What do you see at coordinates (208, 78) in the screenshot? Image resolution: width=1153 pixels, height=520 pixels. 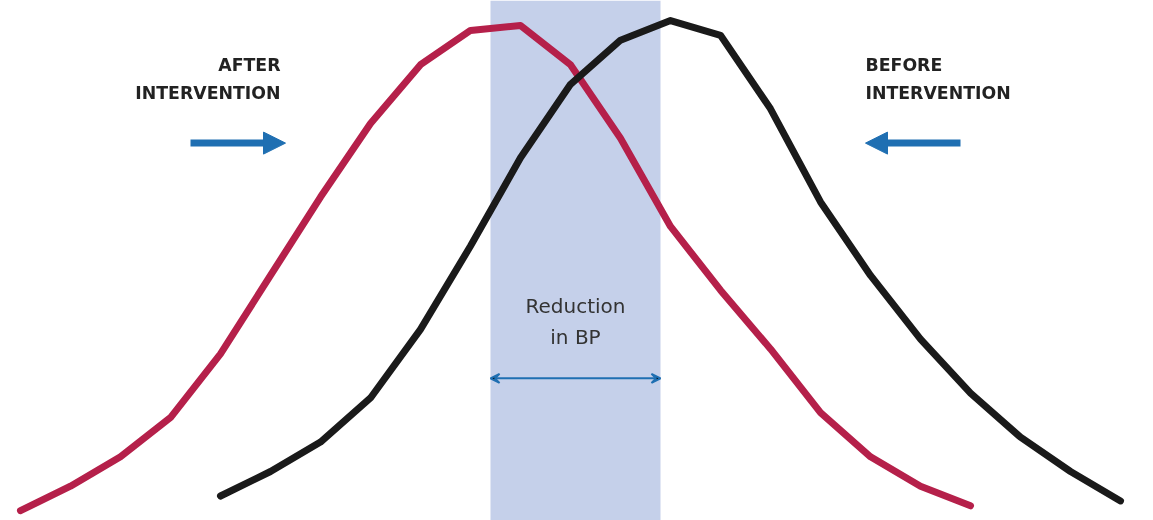 I see `annotation: AFTER INTERVENTION` at bounding box center [208, 78].